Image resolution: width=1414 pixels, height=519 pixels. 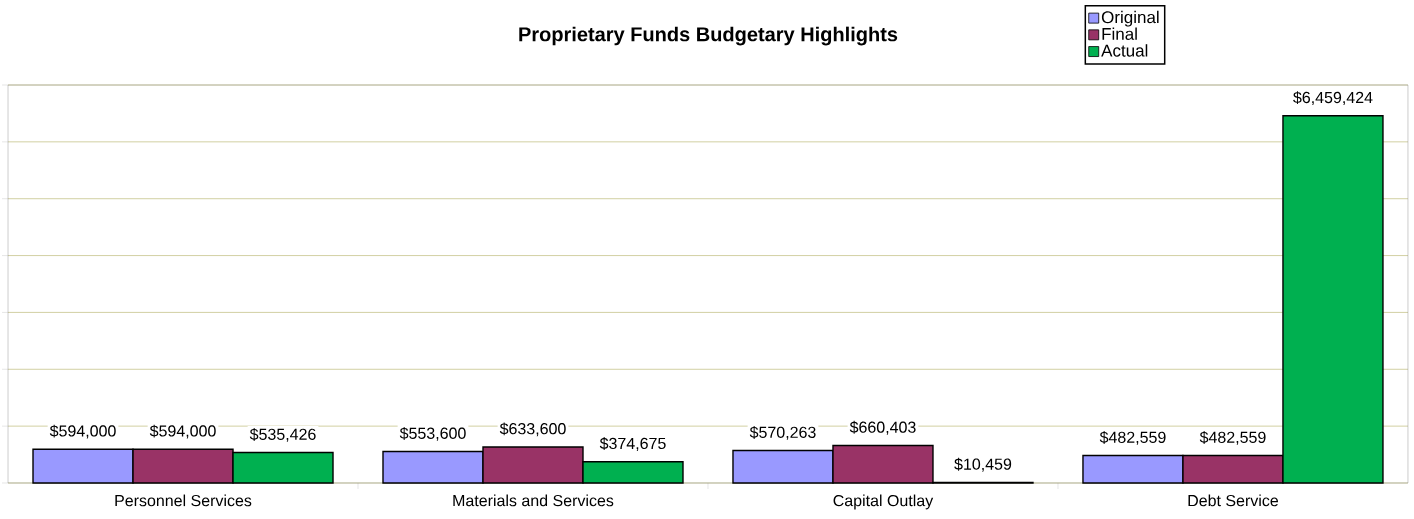 I want to click on x-tick-label: Debt Service, so click(x=1233, y=500).